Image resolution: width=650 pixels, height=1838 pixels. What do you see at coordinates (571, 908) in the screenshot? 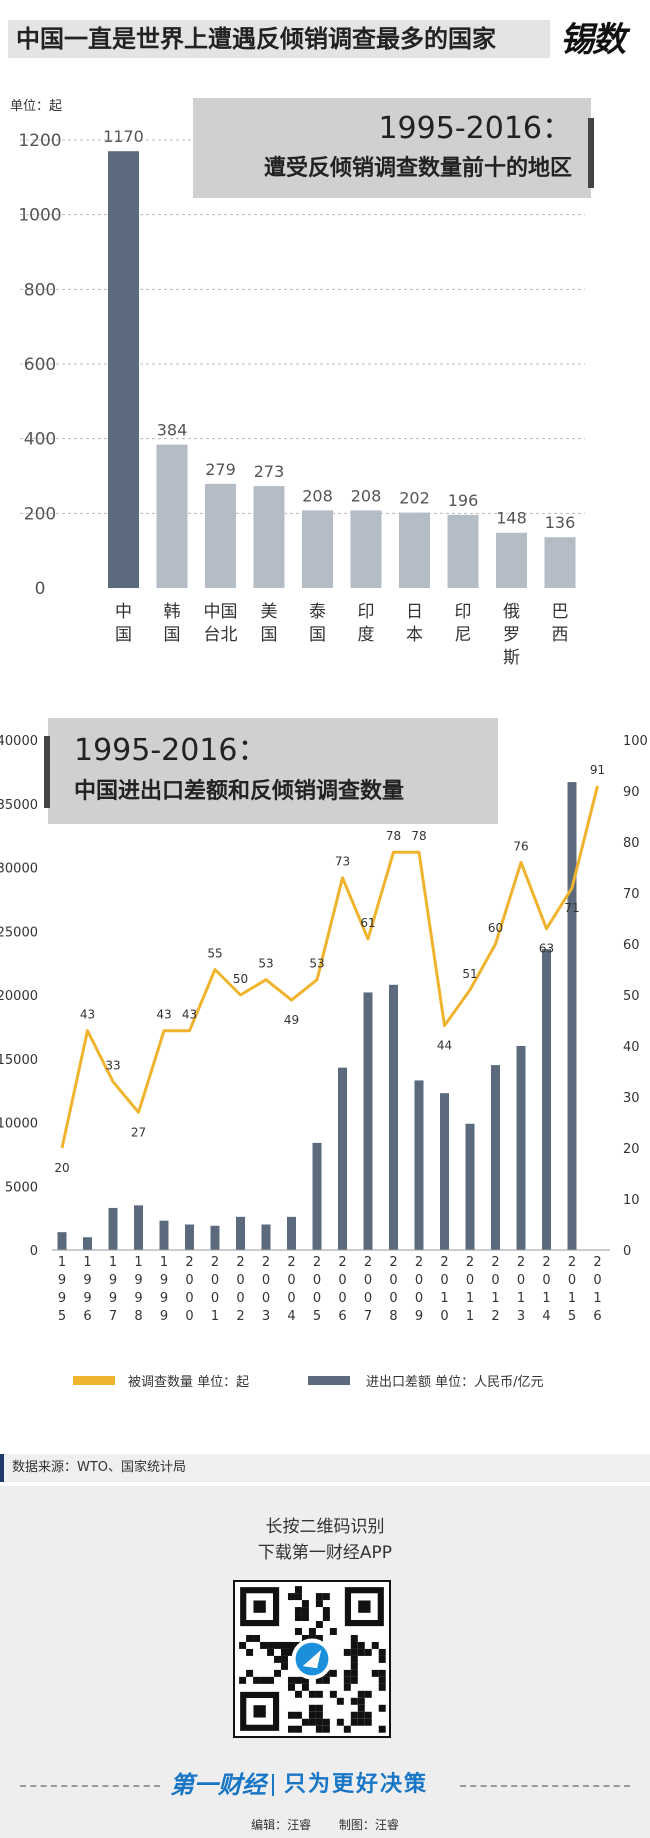
I see `chart2-line-label: 71` at bounding box center [571, 908].